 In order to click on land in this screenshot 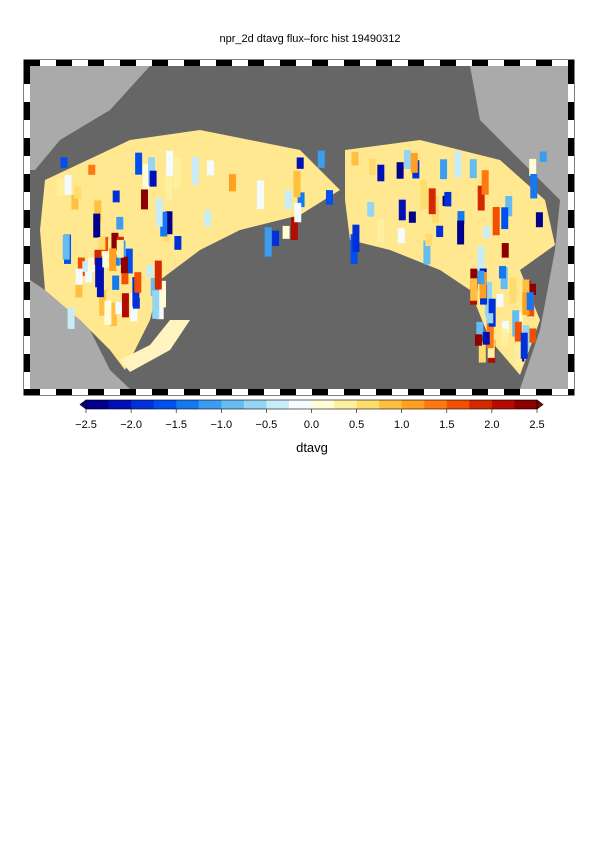, I will do `click(519, 227)`.